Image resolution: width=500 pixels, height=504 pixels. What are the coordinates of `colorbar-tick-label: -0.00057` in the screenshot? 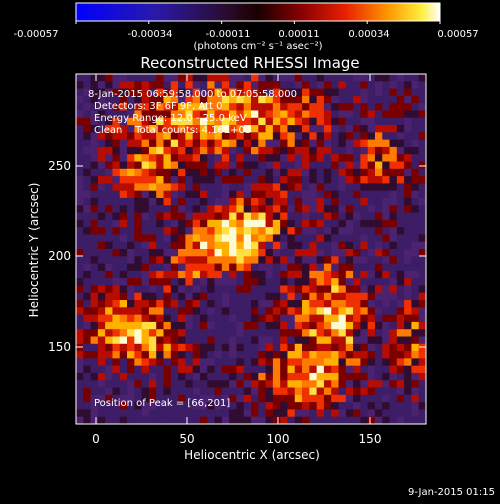 It's located at (36, 34).